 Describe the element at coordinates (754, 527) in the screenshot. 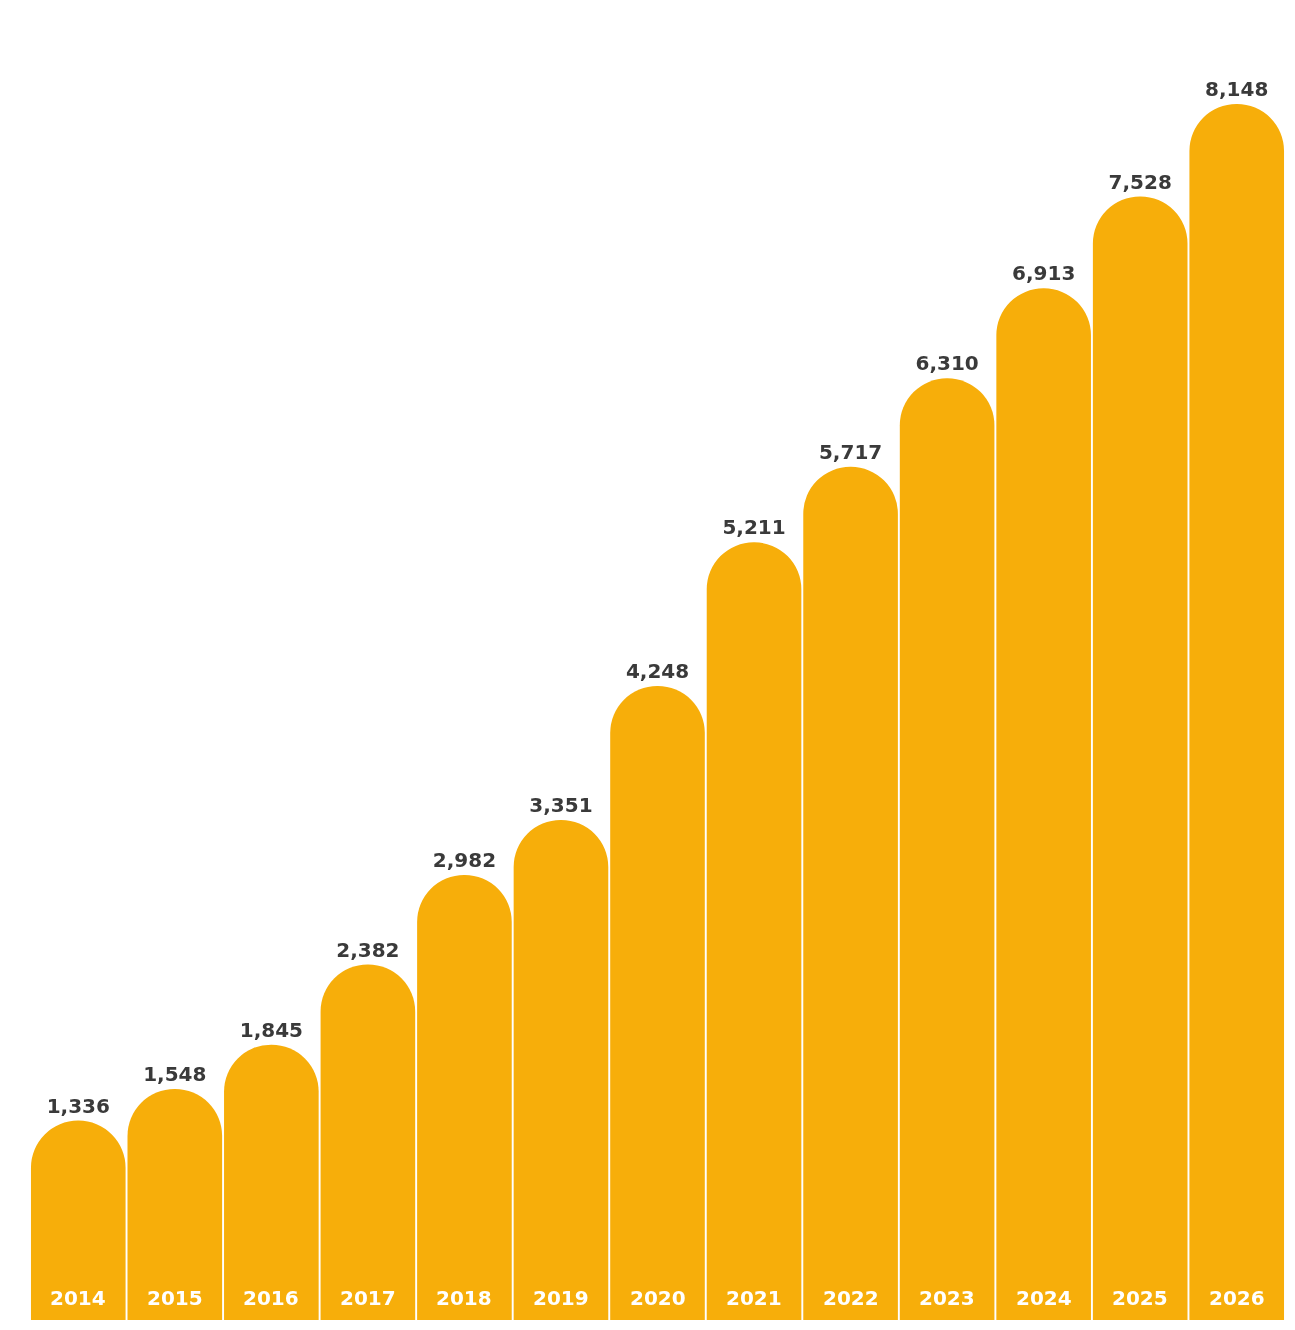

I see `data-label: 5,211` at that location.